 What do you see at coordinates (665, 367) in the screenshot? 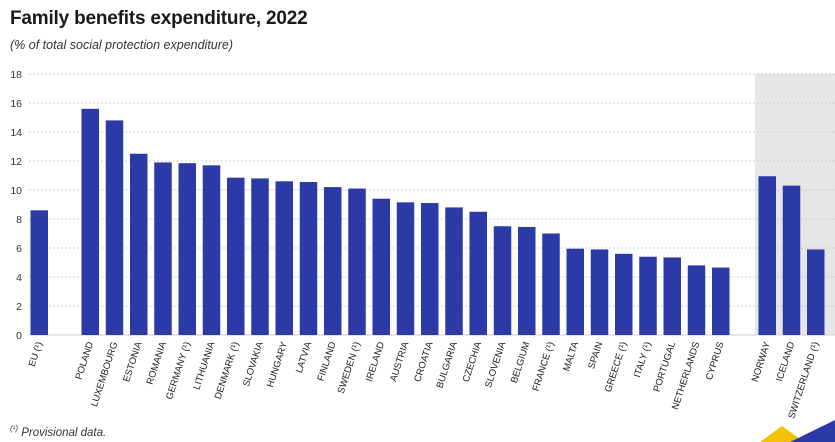
I see `x-tick-label: PORTUGAL` at bounding box center [665, 367].